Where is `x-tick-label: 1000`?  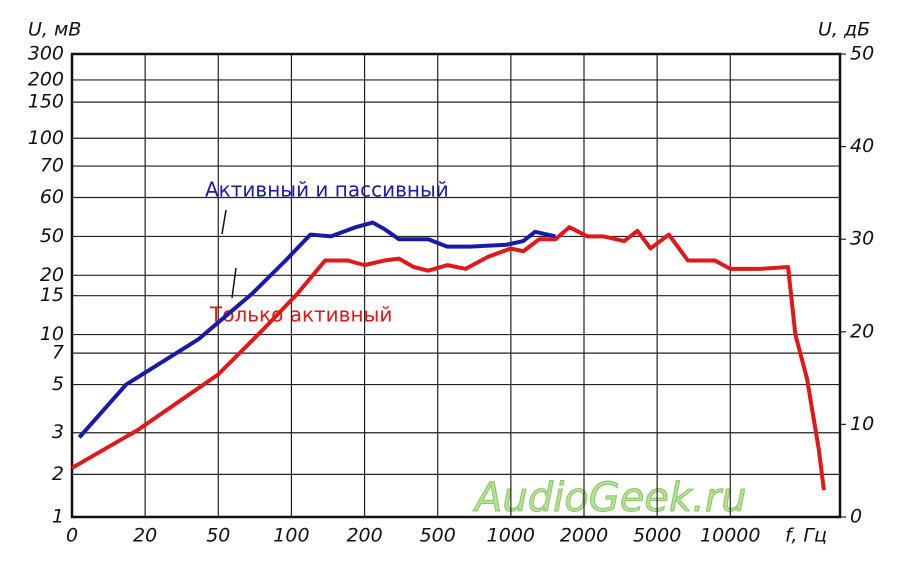 x-tick-label: 1000 is located at coordinates (511, 536).